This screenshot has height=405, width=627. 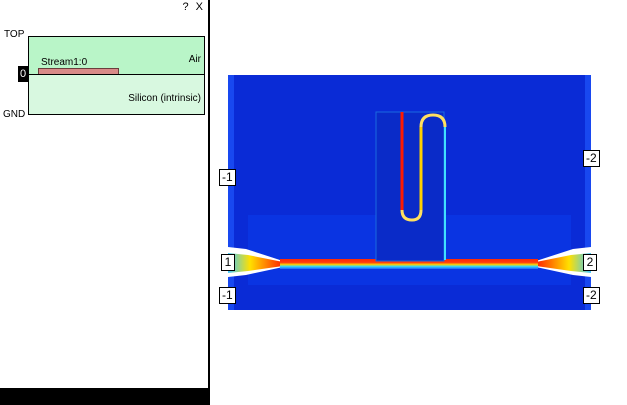 I want to click on help-button: ?, so click(x=186, y=7).